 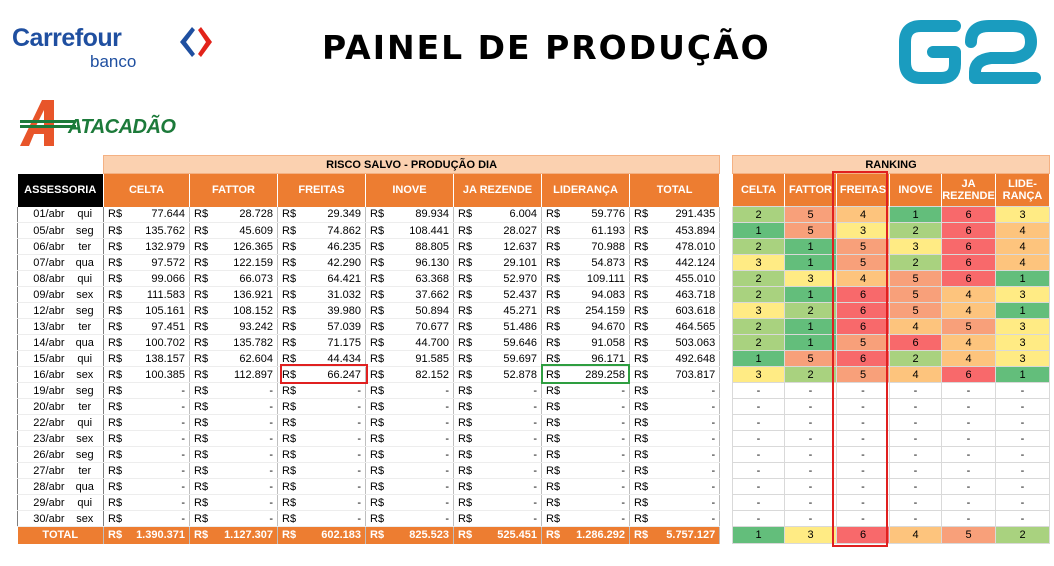 What do you see at coordinates (419, 310) in the screenshot?
I see `cell-value: 50.894` at bounding box center [419, 310].